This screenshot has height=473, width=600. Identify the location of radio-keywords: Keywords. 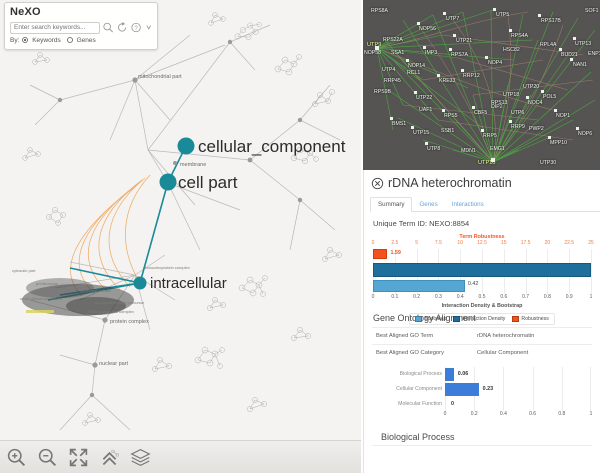
(41, 40).